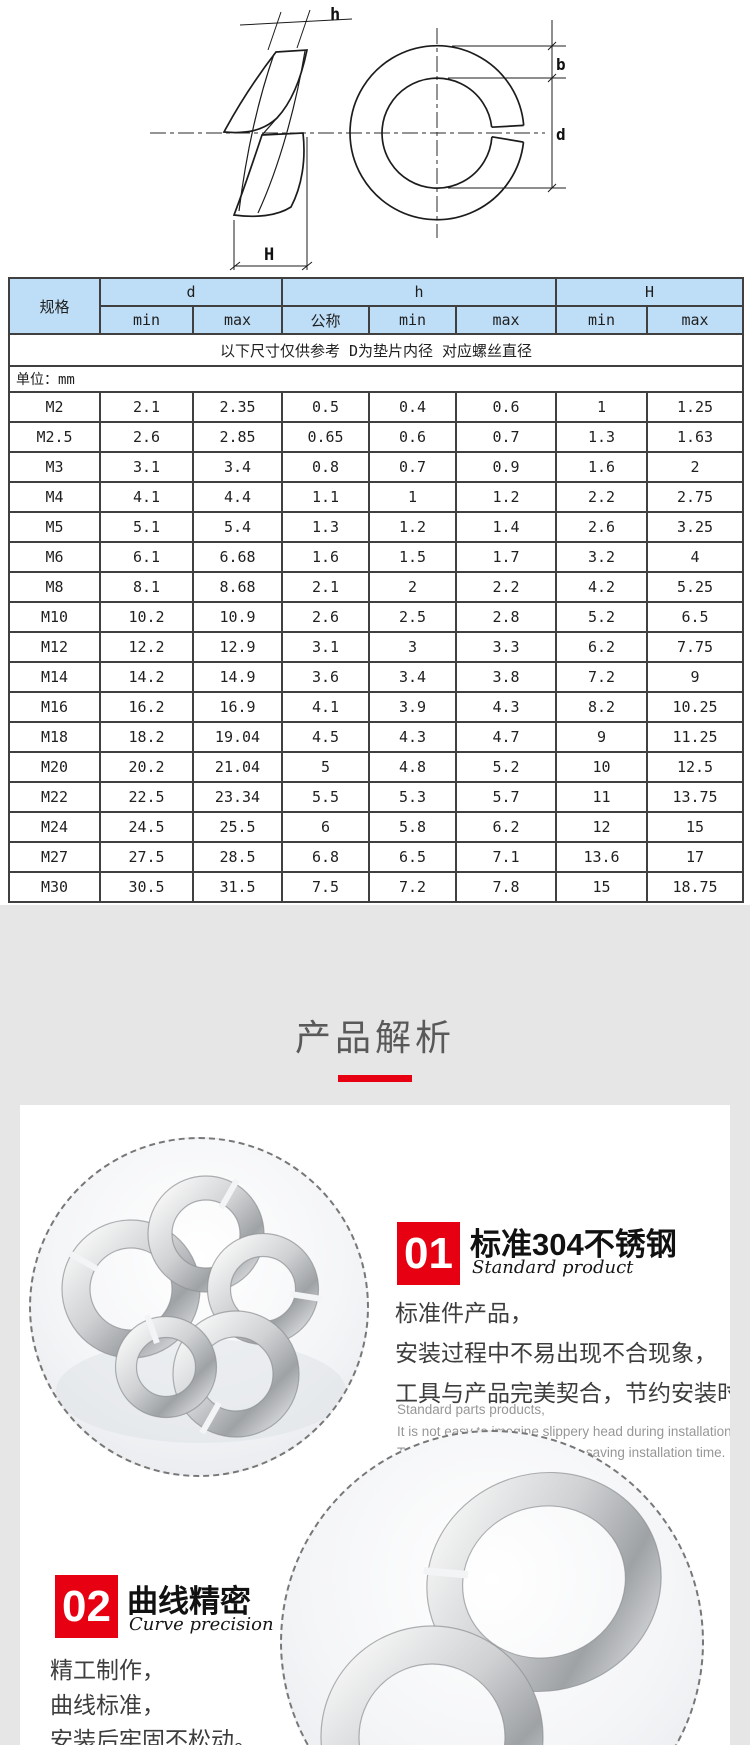 The height and width of the screenshot is (1745, 750). What do you see at coordinates (412, 497) in the screenshot?
I see `value-cell: 1` at bounding box center [412, 497].